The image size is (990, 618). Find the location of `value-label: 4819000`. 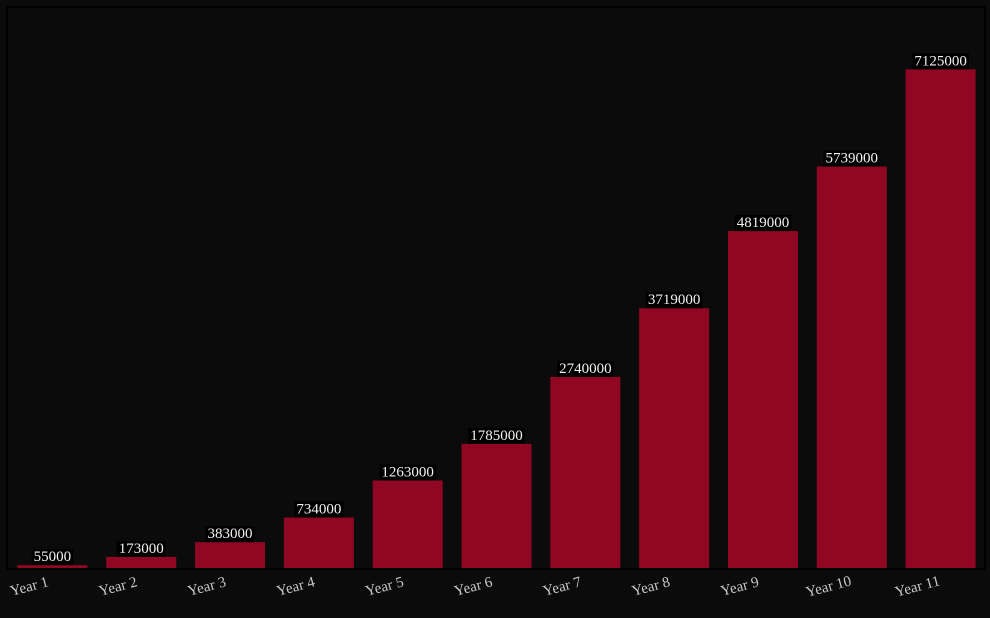

value-label: 4819000 is located at coordinates (763, 223).